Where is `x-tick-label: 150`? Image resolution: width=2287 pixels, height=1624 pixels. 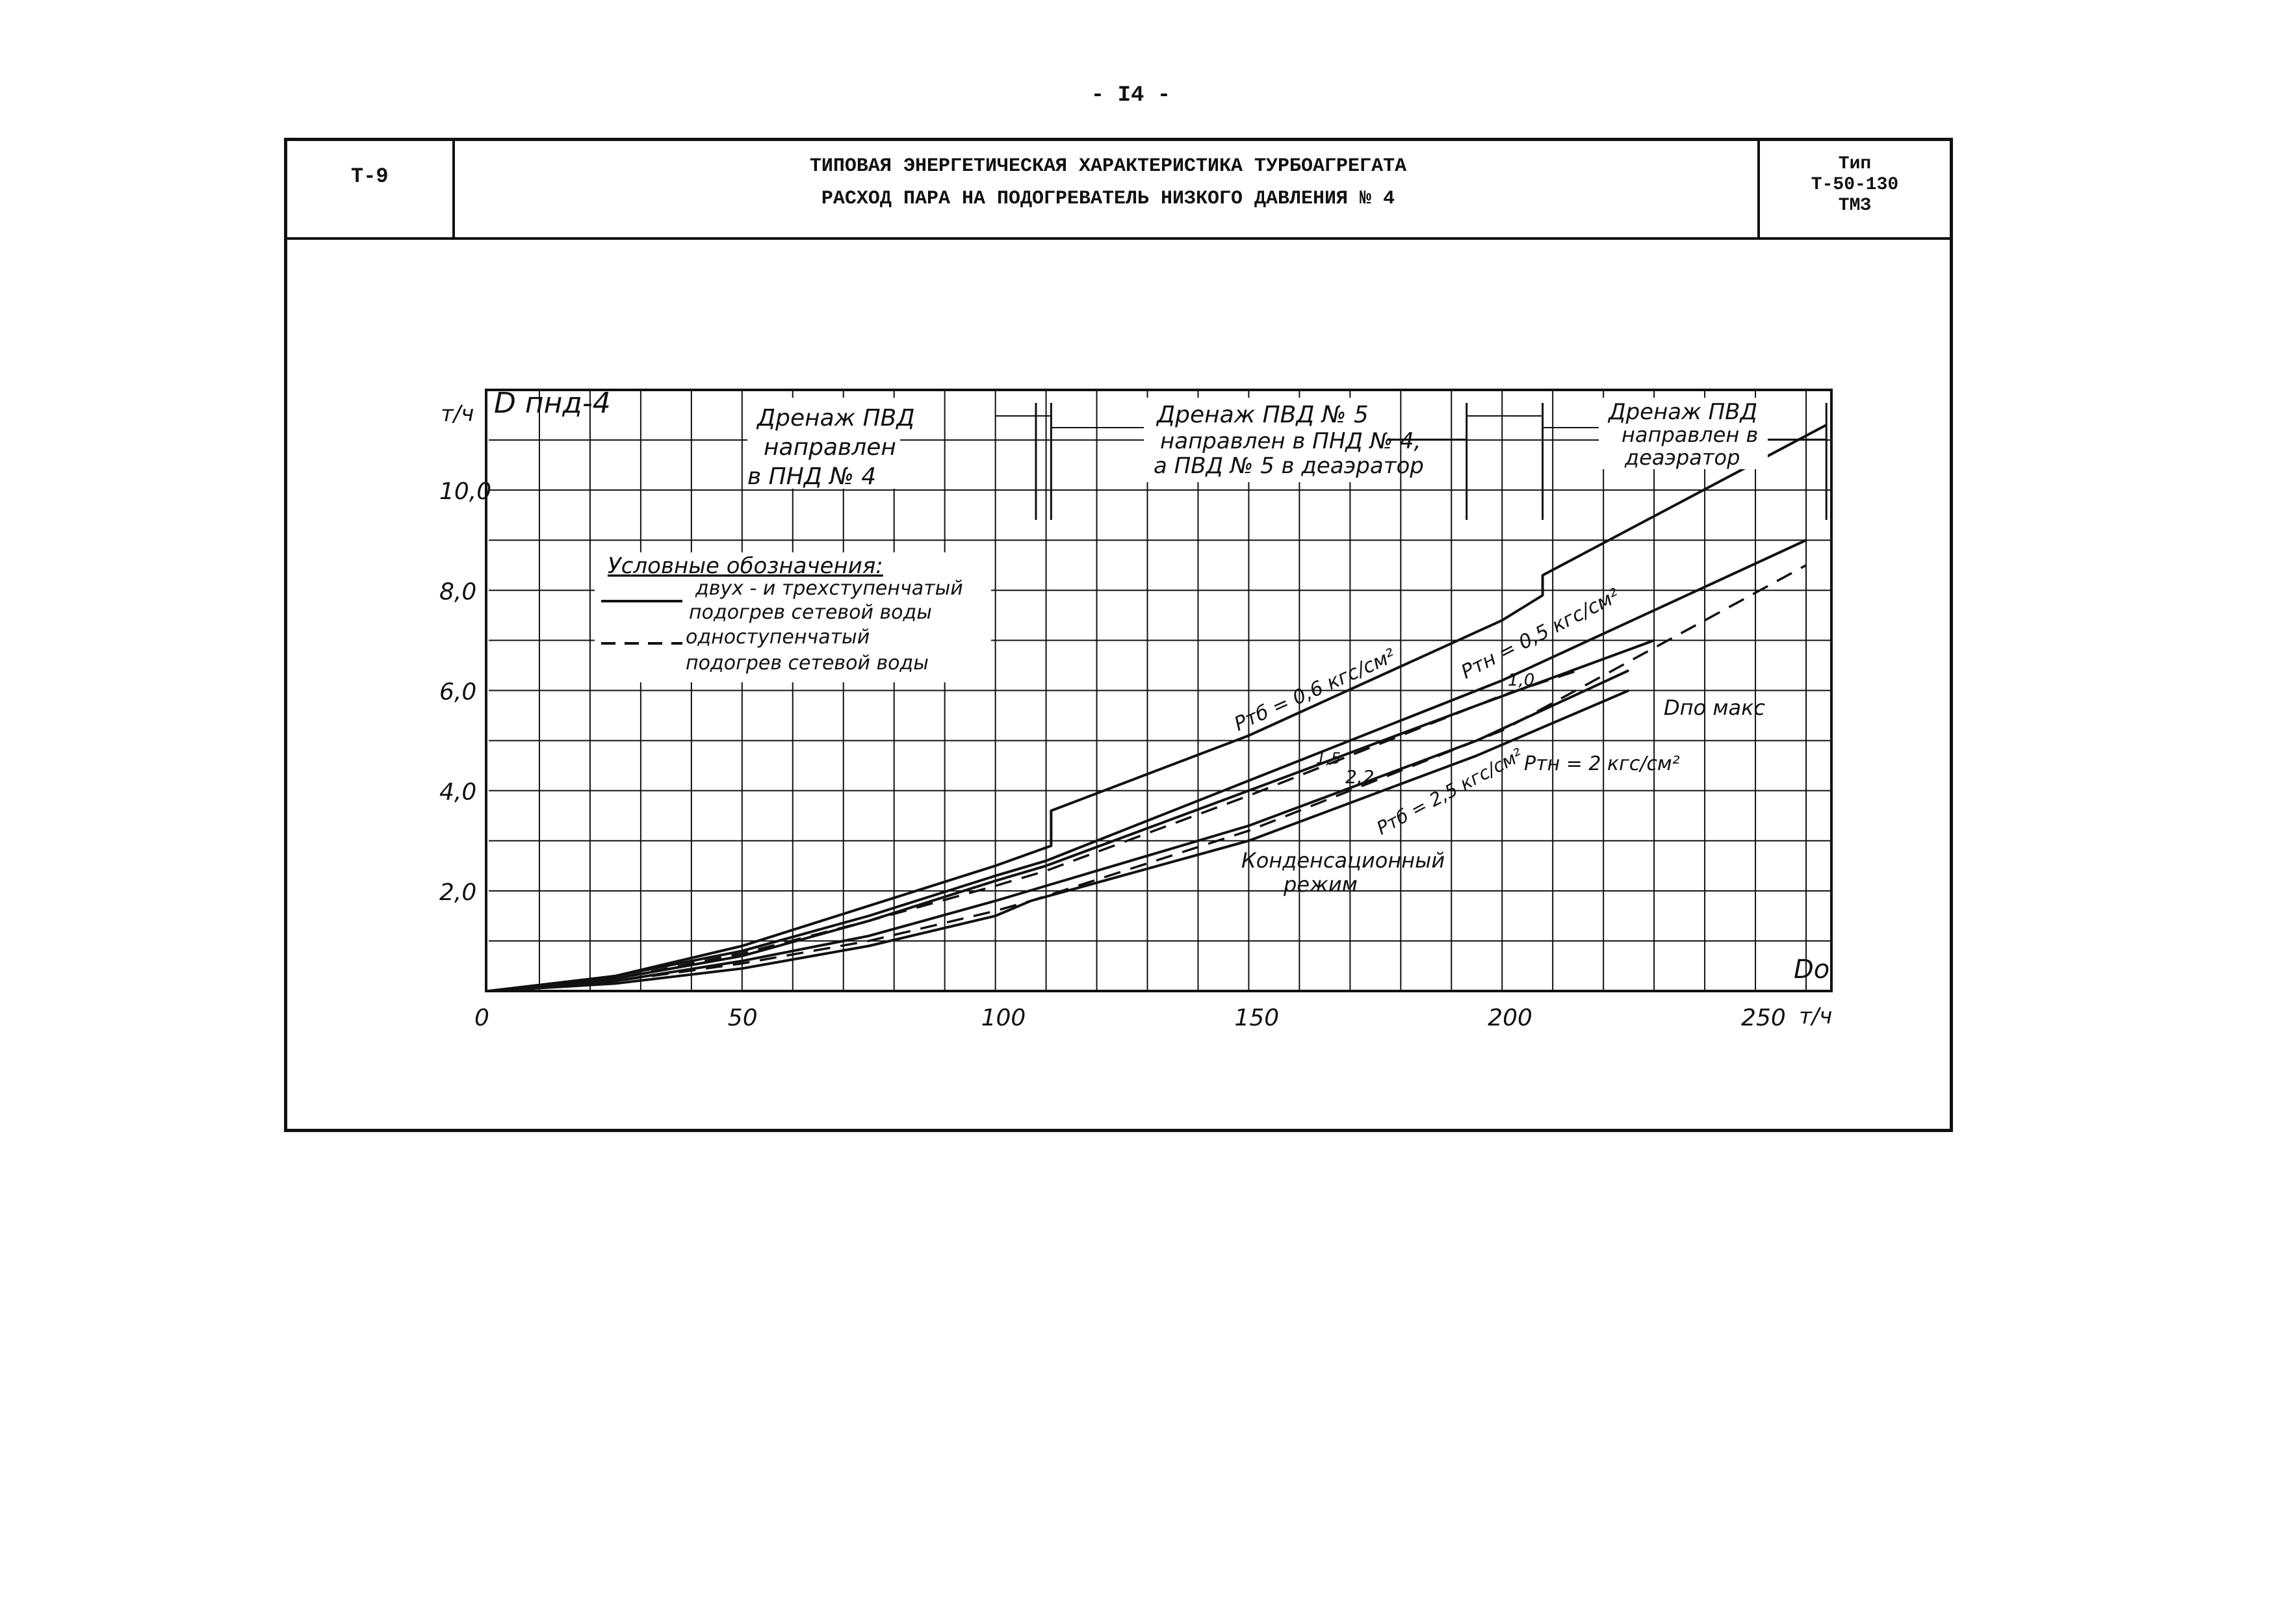 x-tick-label: 150 is located at coordinates (1256, 1018).